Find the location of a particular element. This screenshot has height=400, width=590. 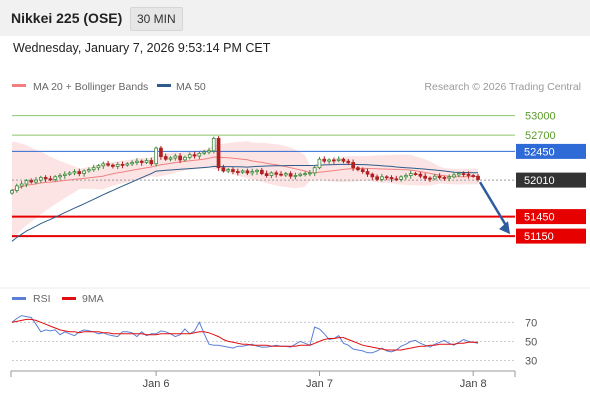

level-text: 52010 is located at coordinates (539, 181).